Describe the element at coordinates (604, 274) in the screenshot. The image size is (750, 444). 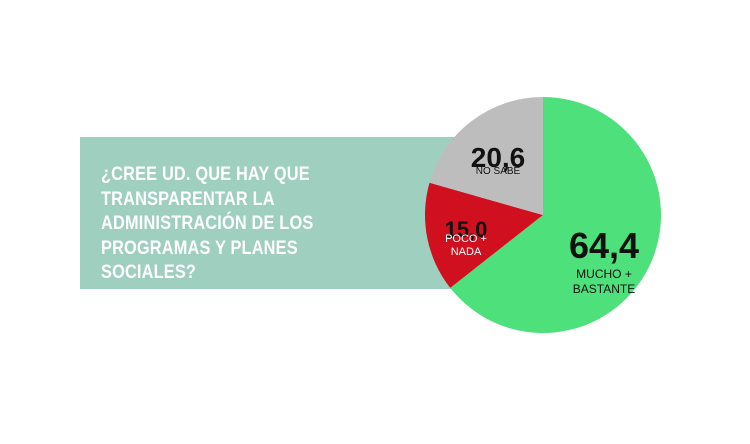
I see `slice-category-label: MUCHO +` at that location.